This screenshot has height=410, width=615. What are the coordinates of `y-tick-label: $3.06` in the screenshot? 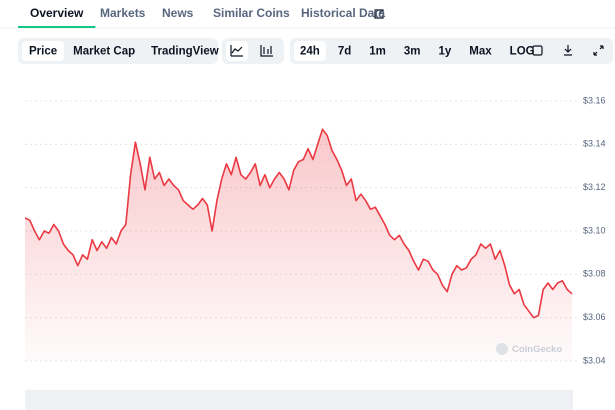 It's located at (594, 317).